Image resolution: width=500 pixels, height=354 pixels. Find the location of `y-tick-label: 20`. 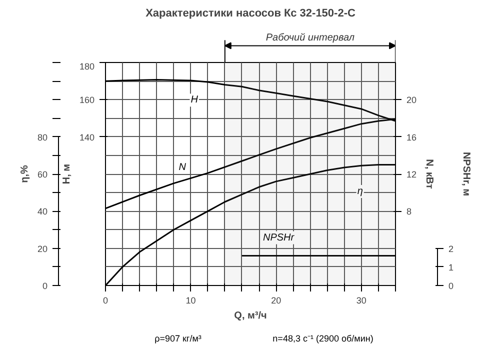

y-tick-label: 20 is located at coordinates (42, 249).